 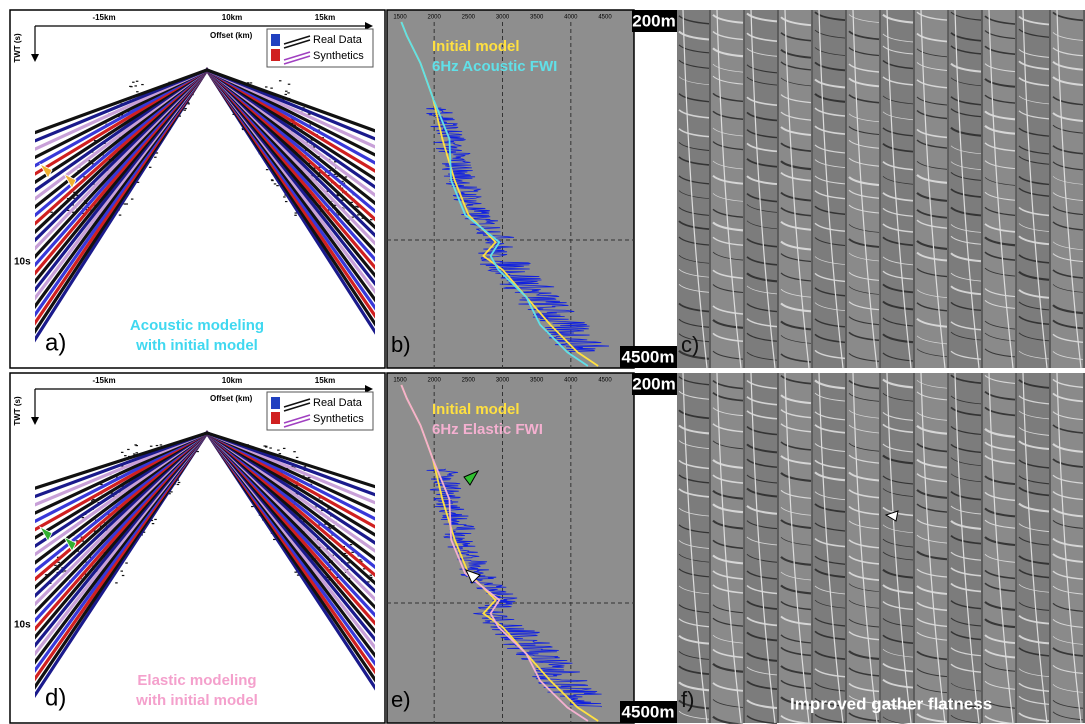 I want to click on y-axis-title: TWT (s), so click(x=17, y=48).